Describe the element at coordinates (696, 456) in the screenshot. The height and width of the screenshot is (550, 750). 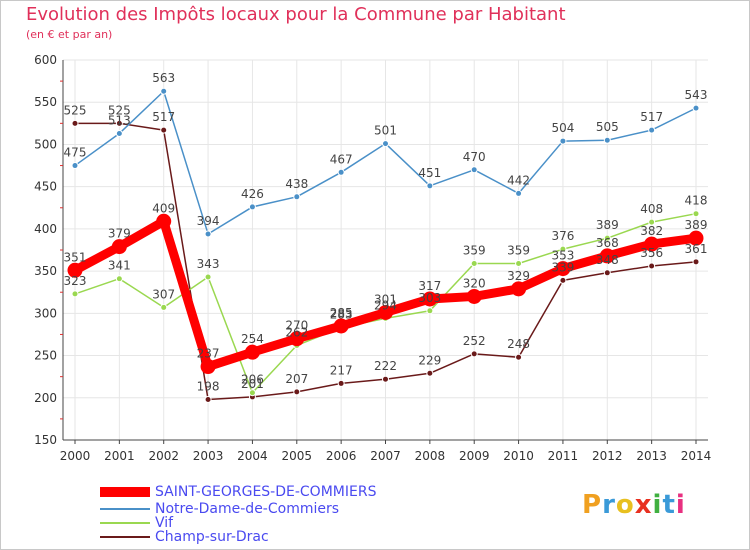
I see `x-tick-label: 2014` at that location.